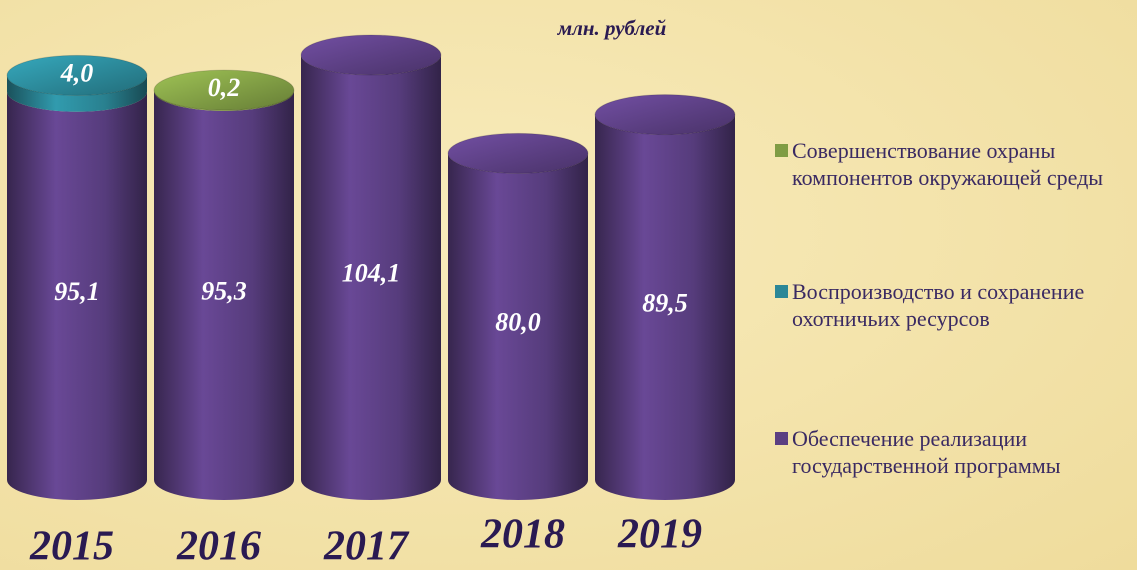  What do you see at coordinates (659, 535) in the screenshot?
I see `x-tick-label: 2019` at bounding box center [659, 535].